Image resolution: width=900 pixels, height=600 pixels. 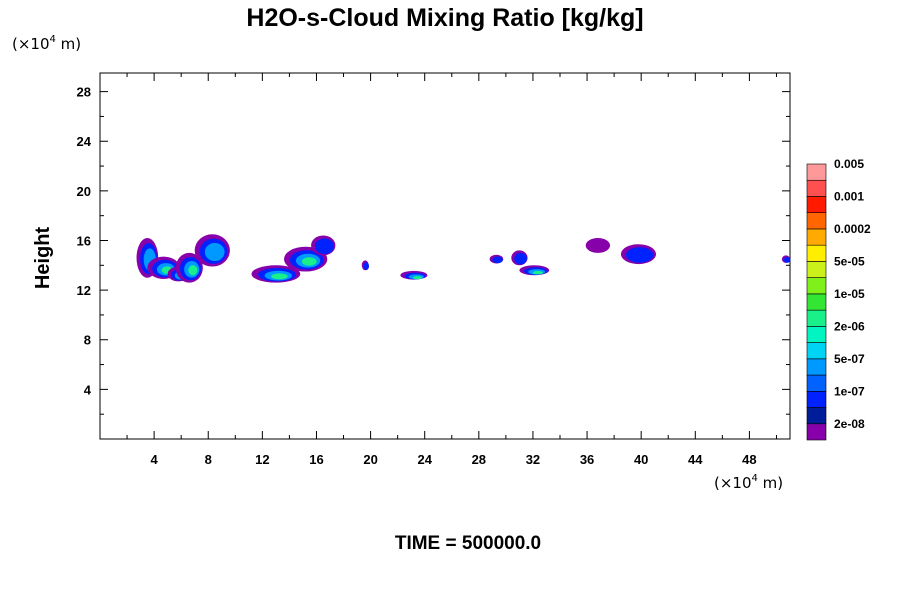 What do you see at coordinates (587, 459) in the screenshot?
I see `x-tick-label: 36` at bounding box center [587, 459].